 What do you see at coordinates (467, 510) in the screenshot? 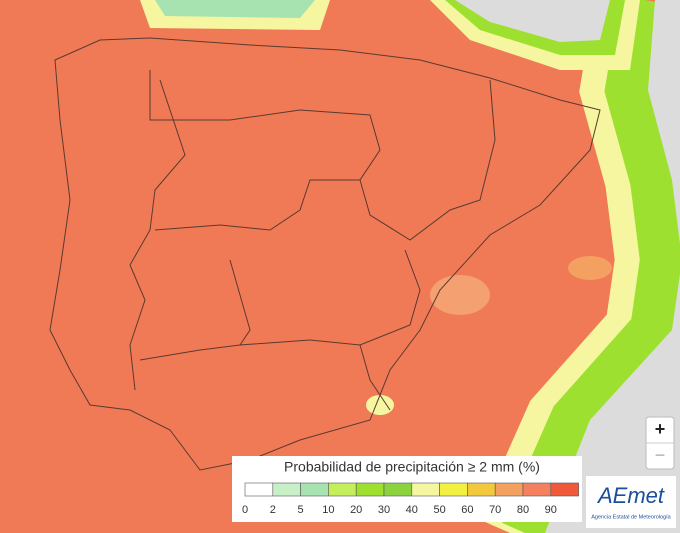
I see `legend-label: 60` at bounding box center [467, 510].